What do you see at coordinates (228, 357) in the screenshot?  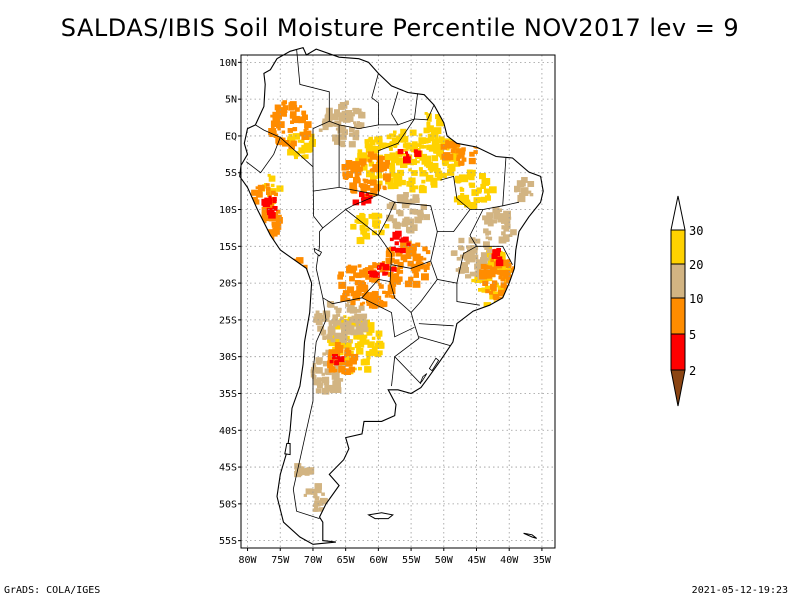 I see `lat-tick-label: 30S` at bounding box center [228, 357].